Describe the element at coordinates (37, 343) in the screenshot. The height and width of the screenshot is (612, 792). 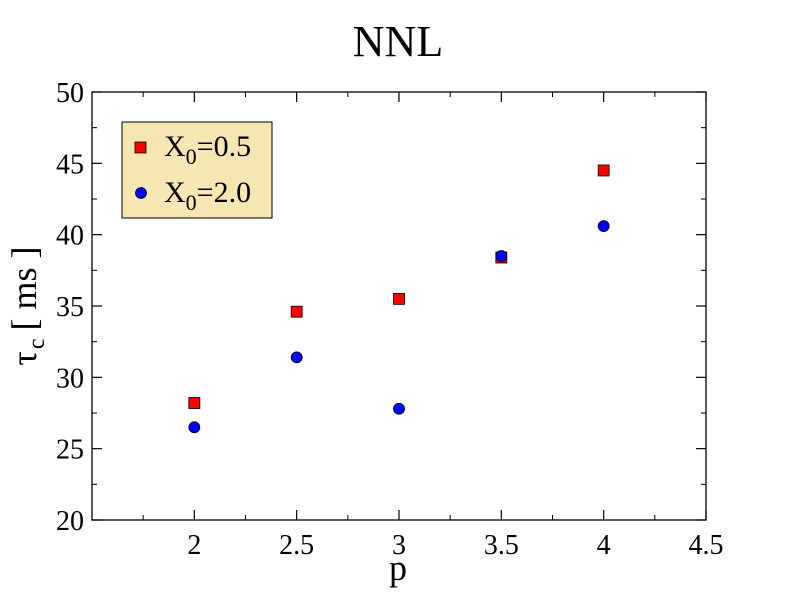
I see `y-axis-label-subscript: c` at that location.